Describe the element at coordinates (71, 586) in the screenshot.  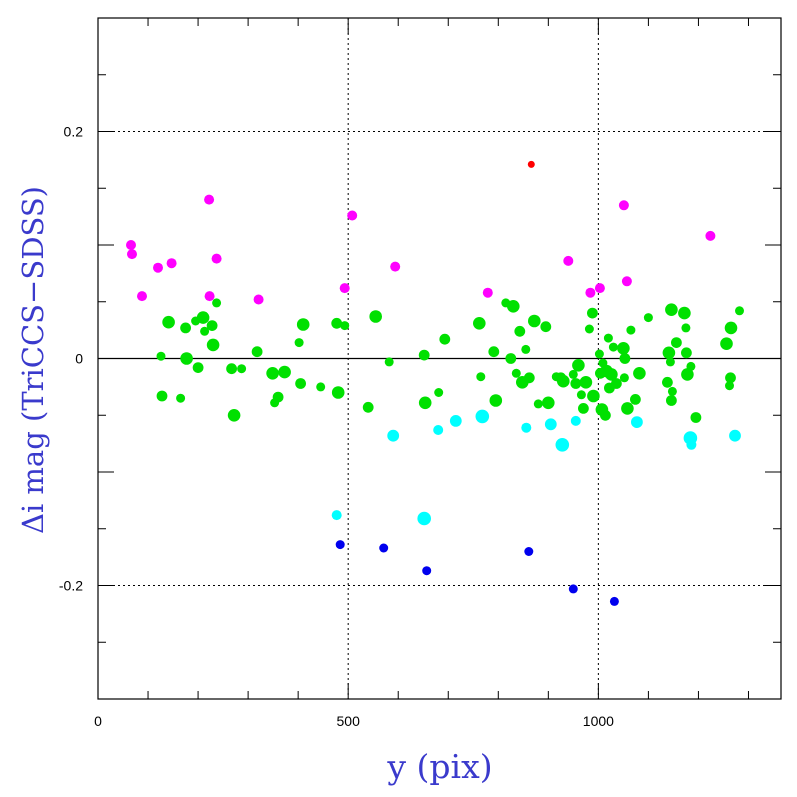
I see `y-tick-label: -0.2` at that location.